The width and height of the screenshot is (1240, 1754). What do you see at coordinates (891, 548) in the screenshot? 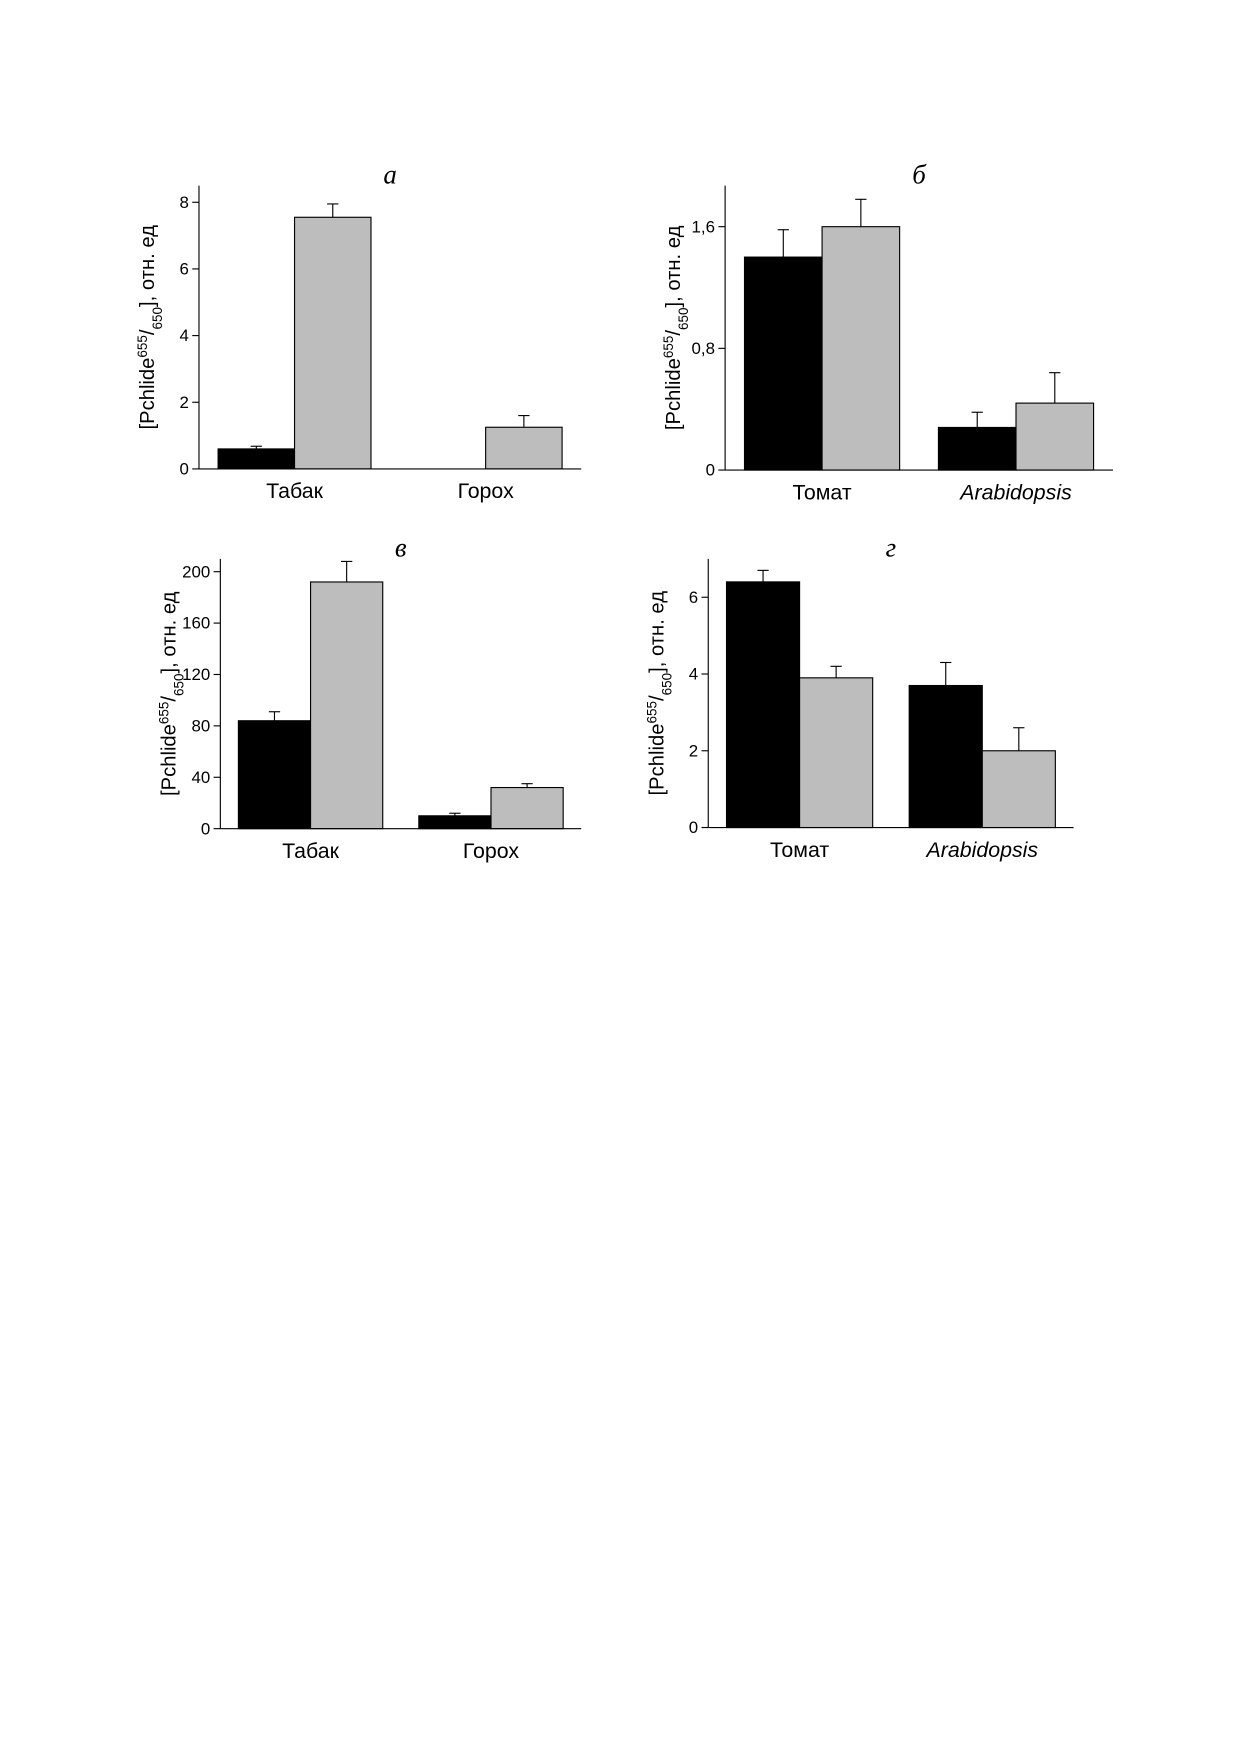
I see `panel-letter: г` at bounding box center [891, 548].